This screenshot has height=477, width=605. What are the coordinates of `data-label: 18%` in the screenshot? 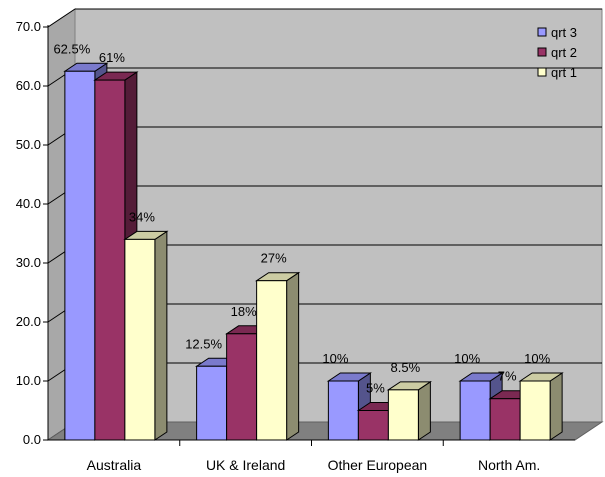 It's located at (244, 311).